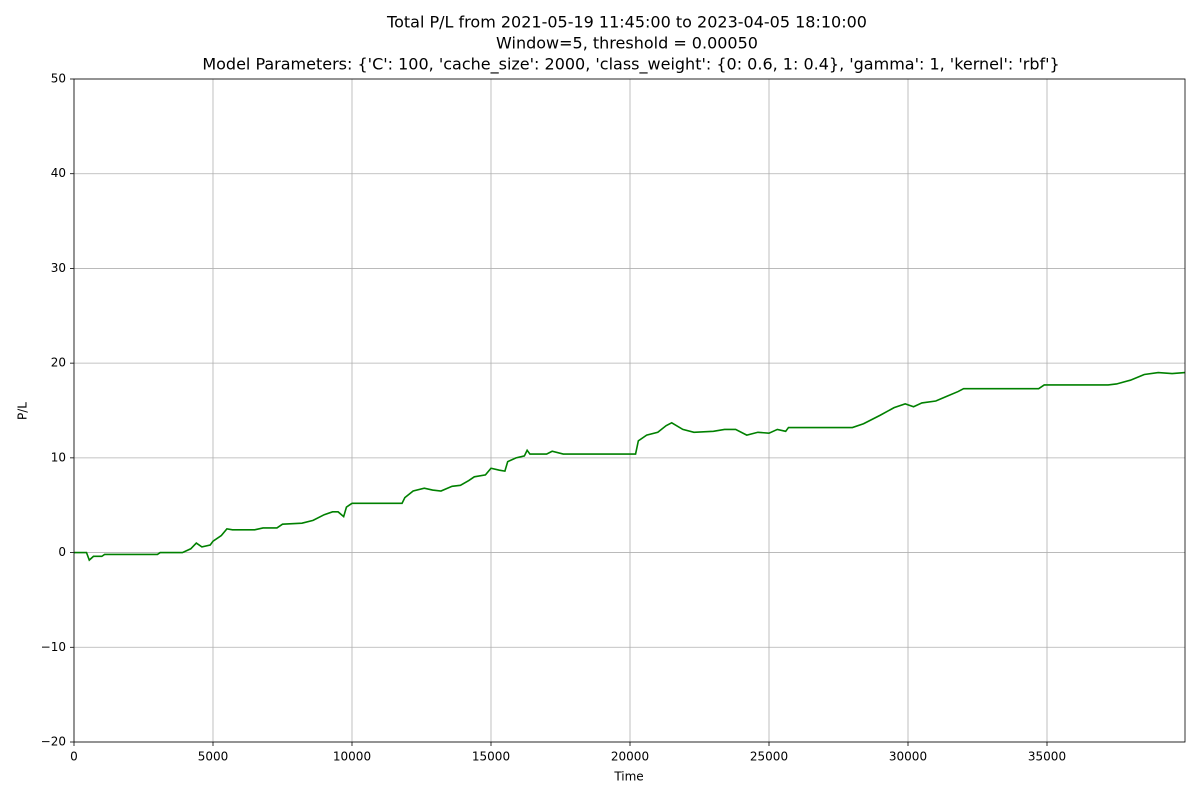  Describe the element at coordinates (53, 647) in the screenshot. I see `y-tick-label: −10` at that location.